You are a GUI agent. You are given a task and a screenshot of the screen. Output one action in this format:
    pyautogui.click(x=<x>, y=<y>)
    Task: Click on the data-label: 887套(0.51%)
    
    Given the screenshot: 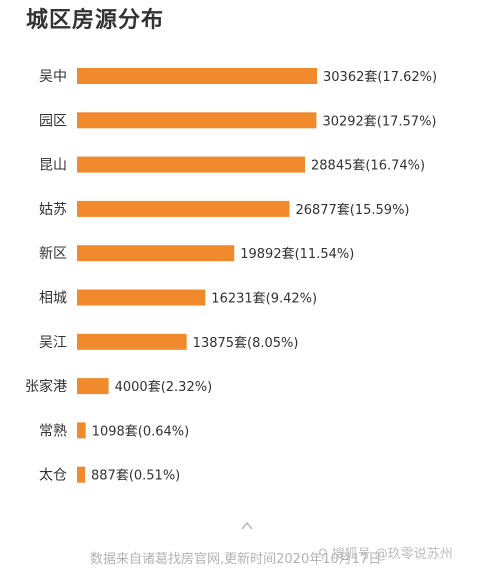 What is the action you would take?
    pyautogui.click(x=135, y=476)
    